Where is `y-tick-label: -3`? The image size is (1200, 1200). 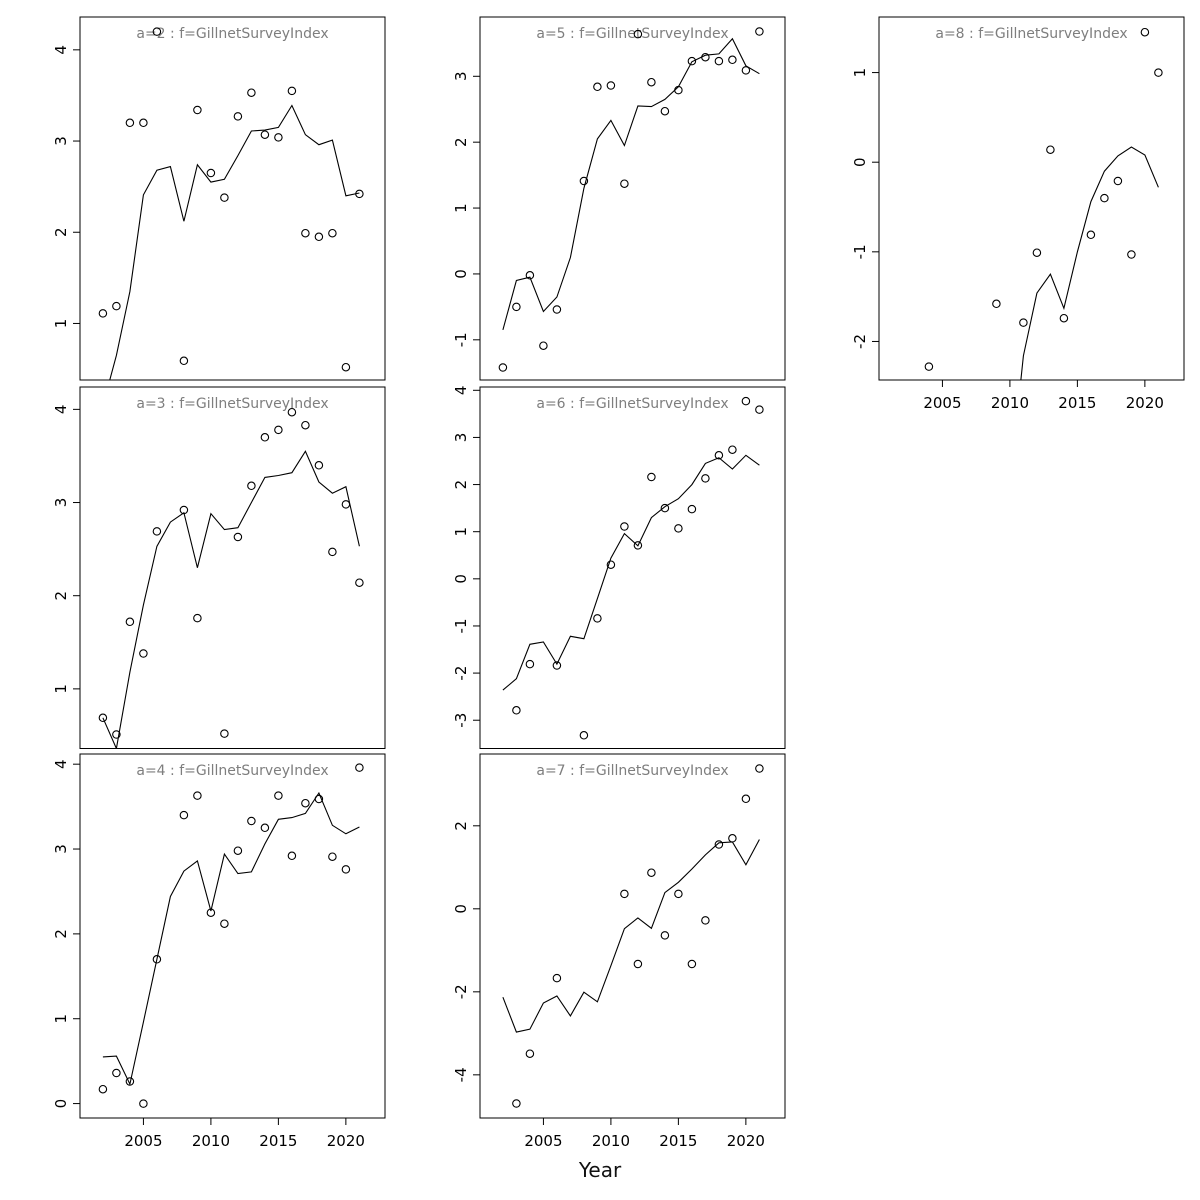 y-tick-label: -3 is located at coordinates (461, 720).